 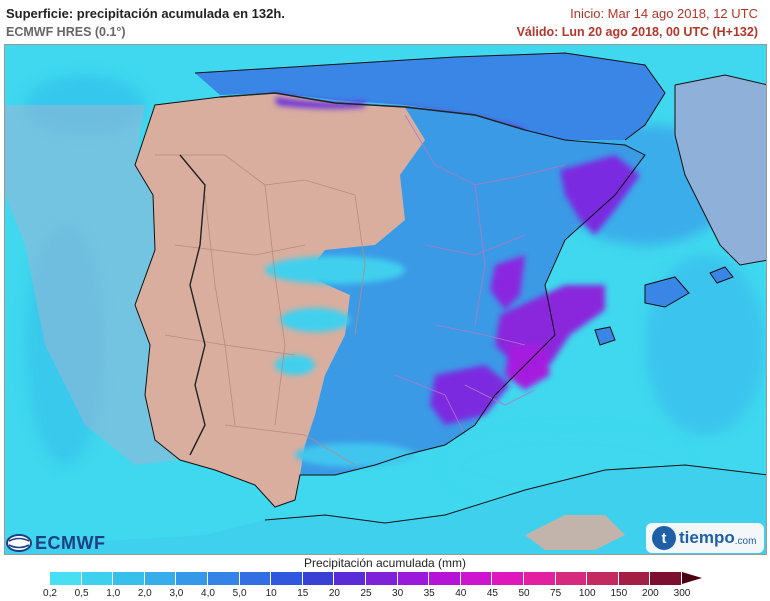 I want to click on central-rain-patches, so click(x=340, y=361).